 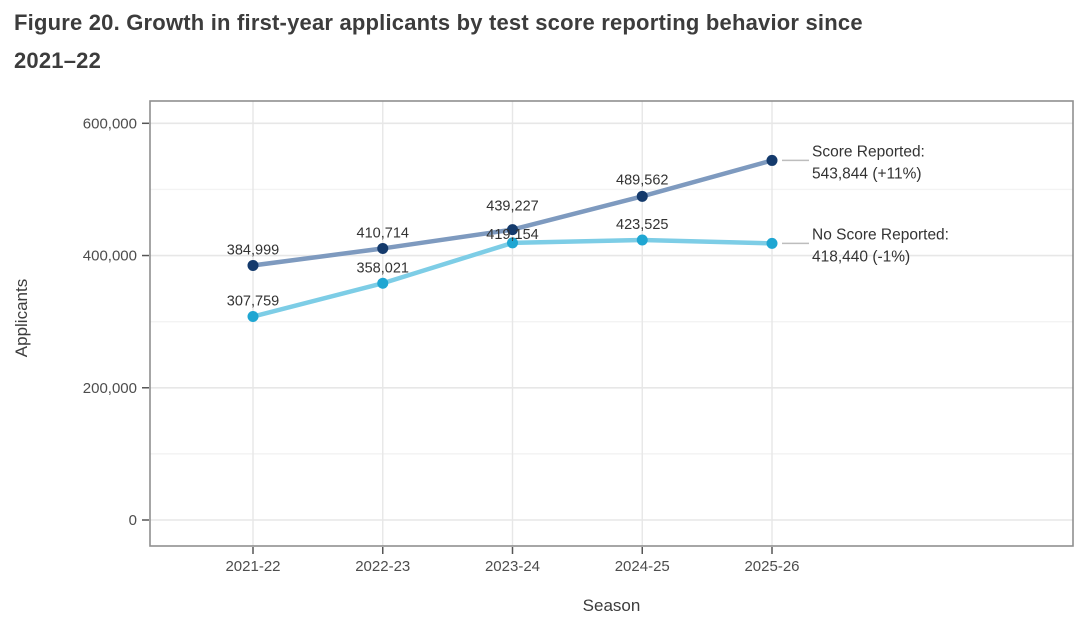 I want to click on x-tick-label: 2023-24, so click(x=512, y=566).